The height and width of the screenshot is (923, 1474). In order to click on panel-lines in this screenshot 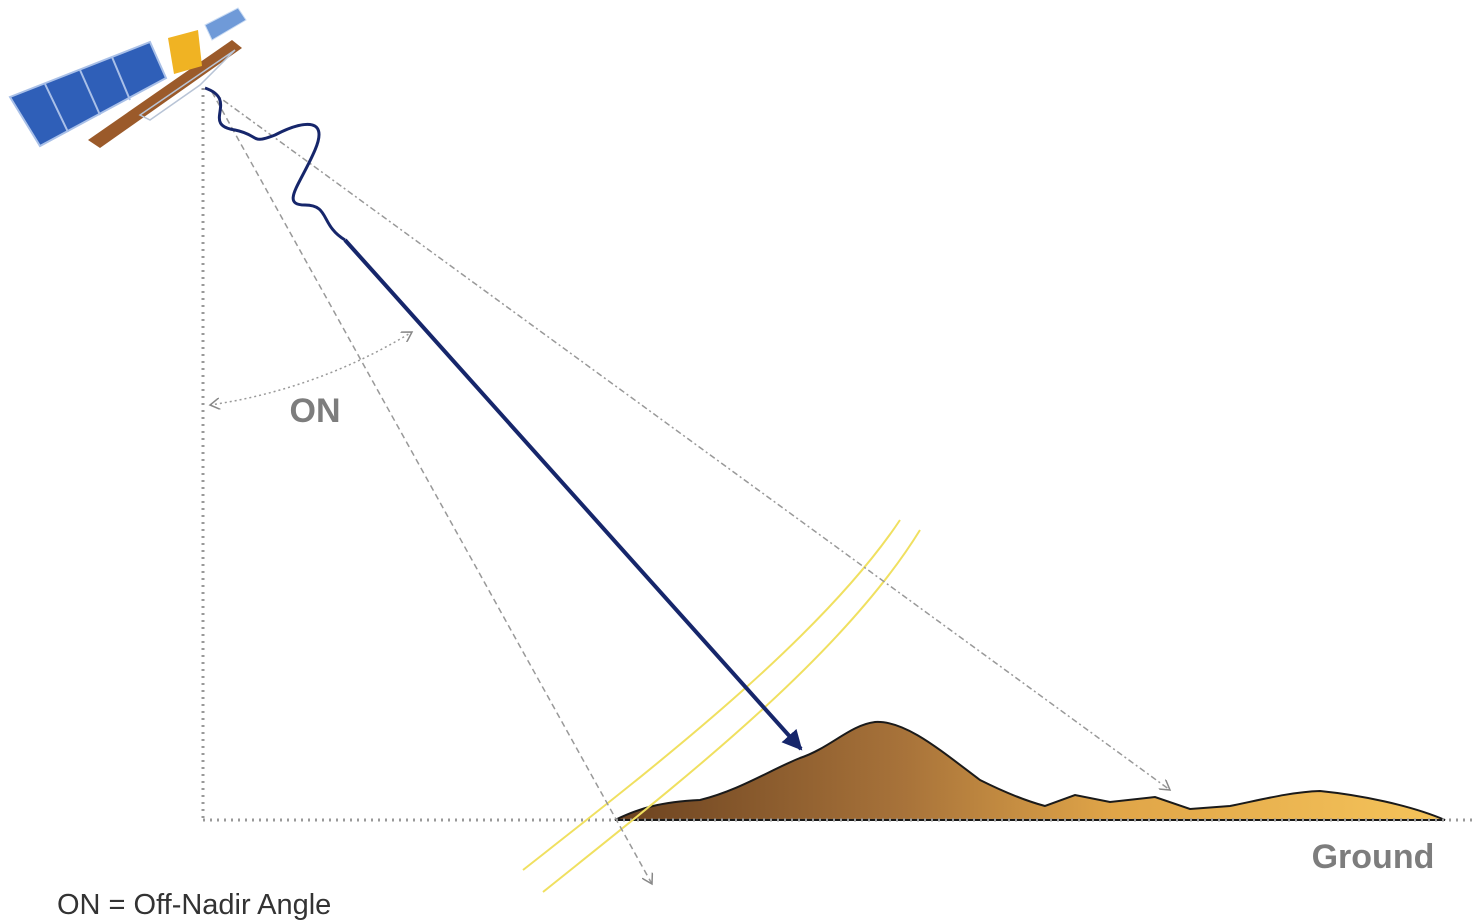, I will do `click(87, 94)`.